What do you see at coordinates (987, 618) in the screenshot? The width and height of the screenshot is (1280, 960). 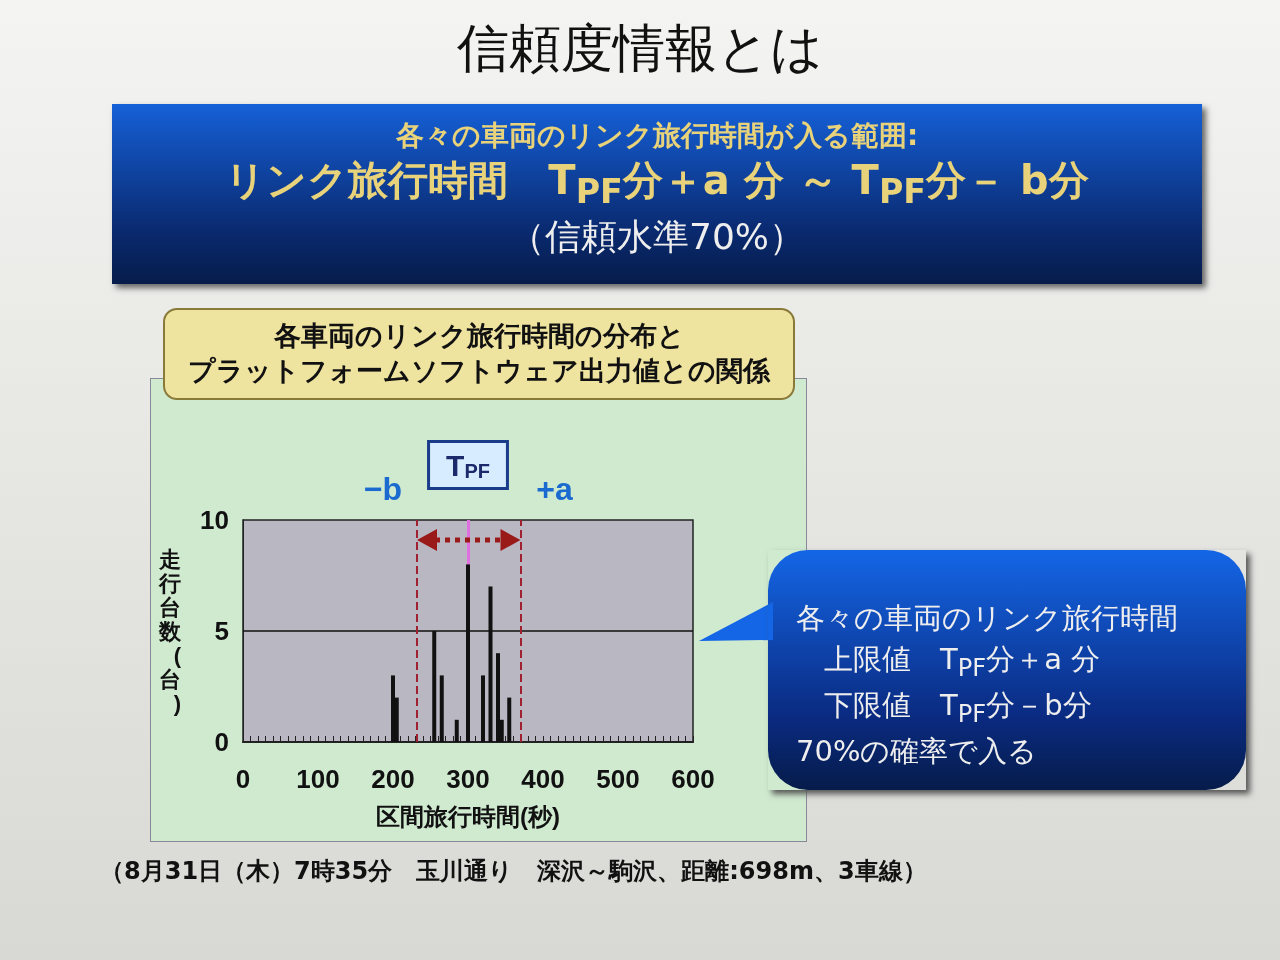 I see `text: 各々の車両のリンク旅行時間` at bounding box center [987, 618].